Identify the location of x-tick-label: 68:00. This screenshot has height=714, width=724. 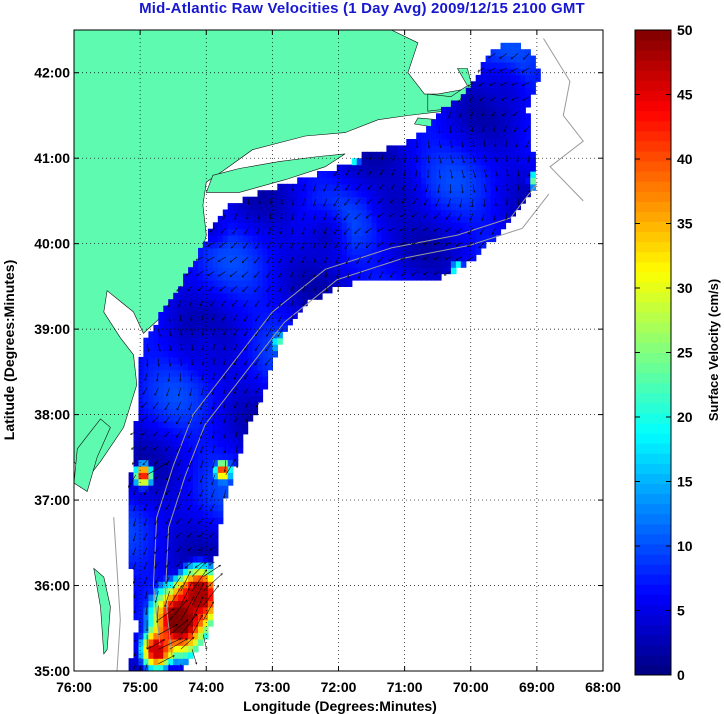
(603, 687).